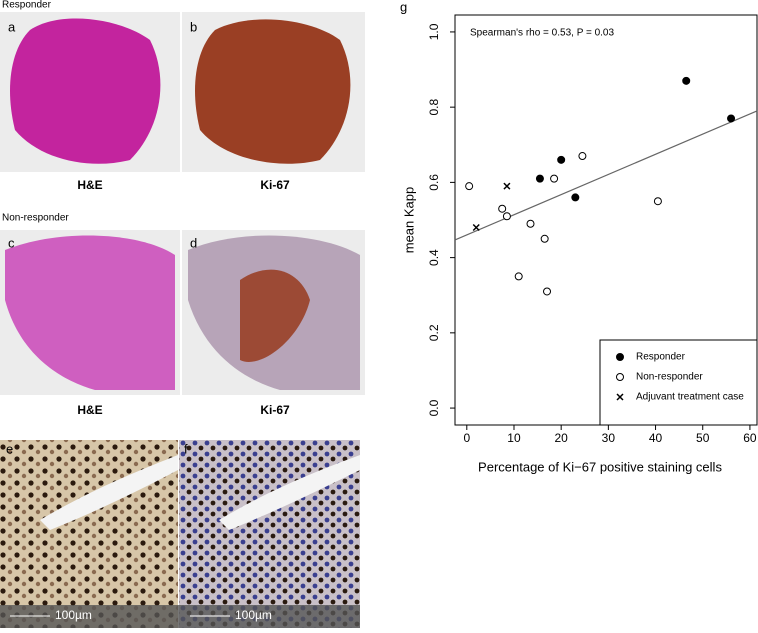 The width and height of the screenshot is (758, 633). Describe the element at coordinates (606, 175) in the screenshot. I see `fit-line` at that location.